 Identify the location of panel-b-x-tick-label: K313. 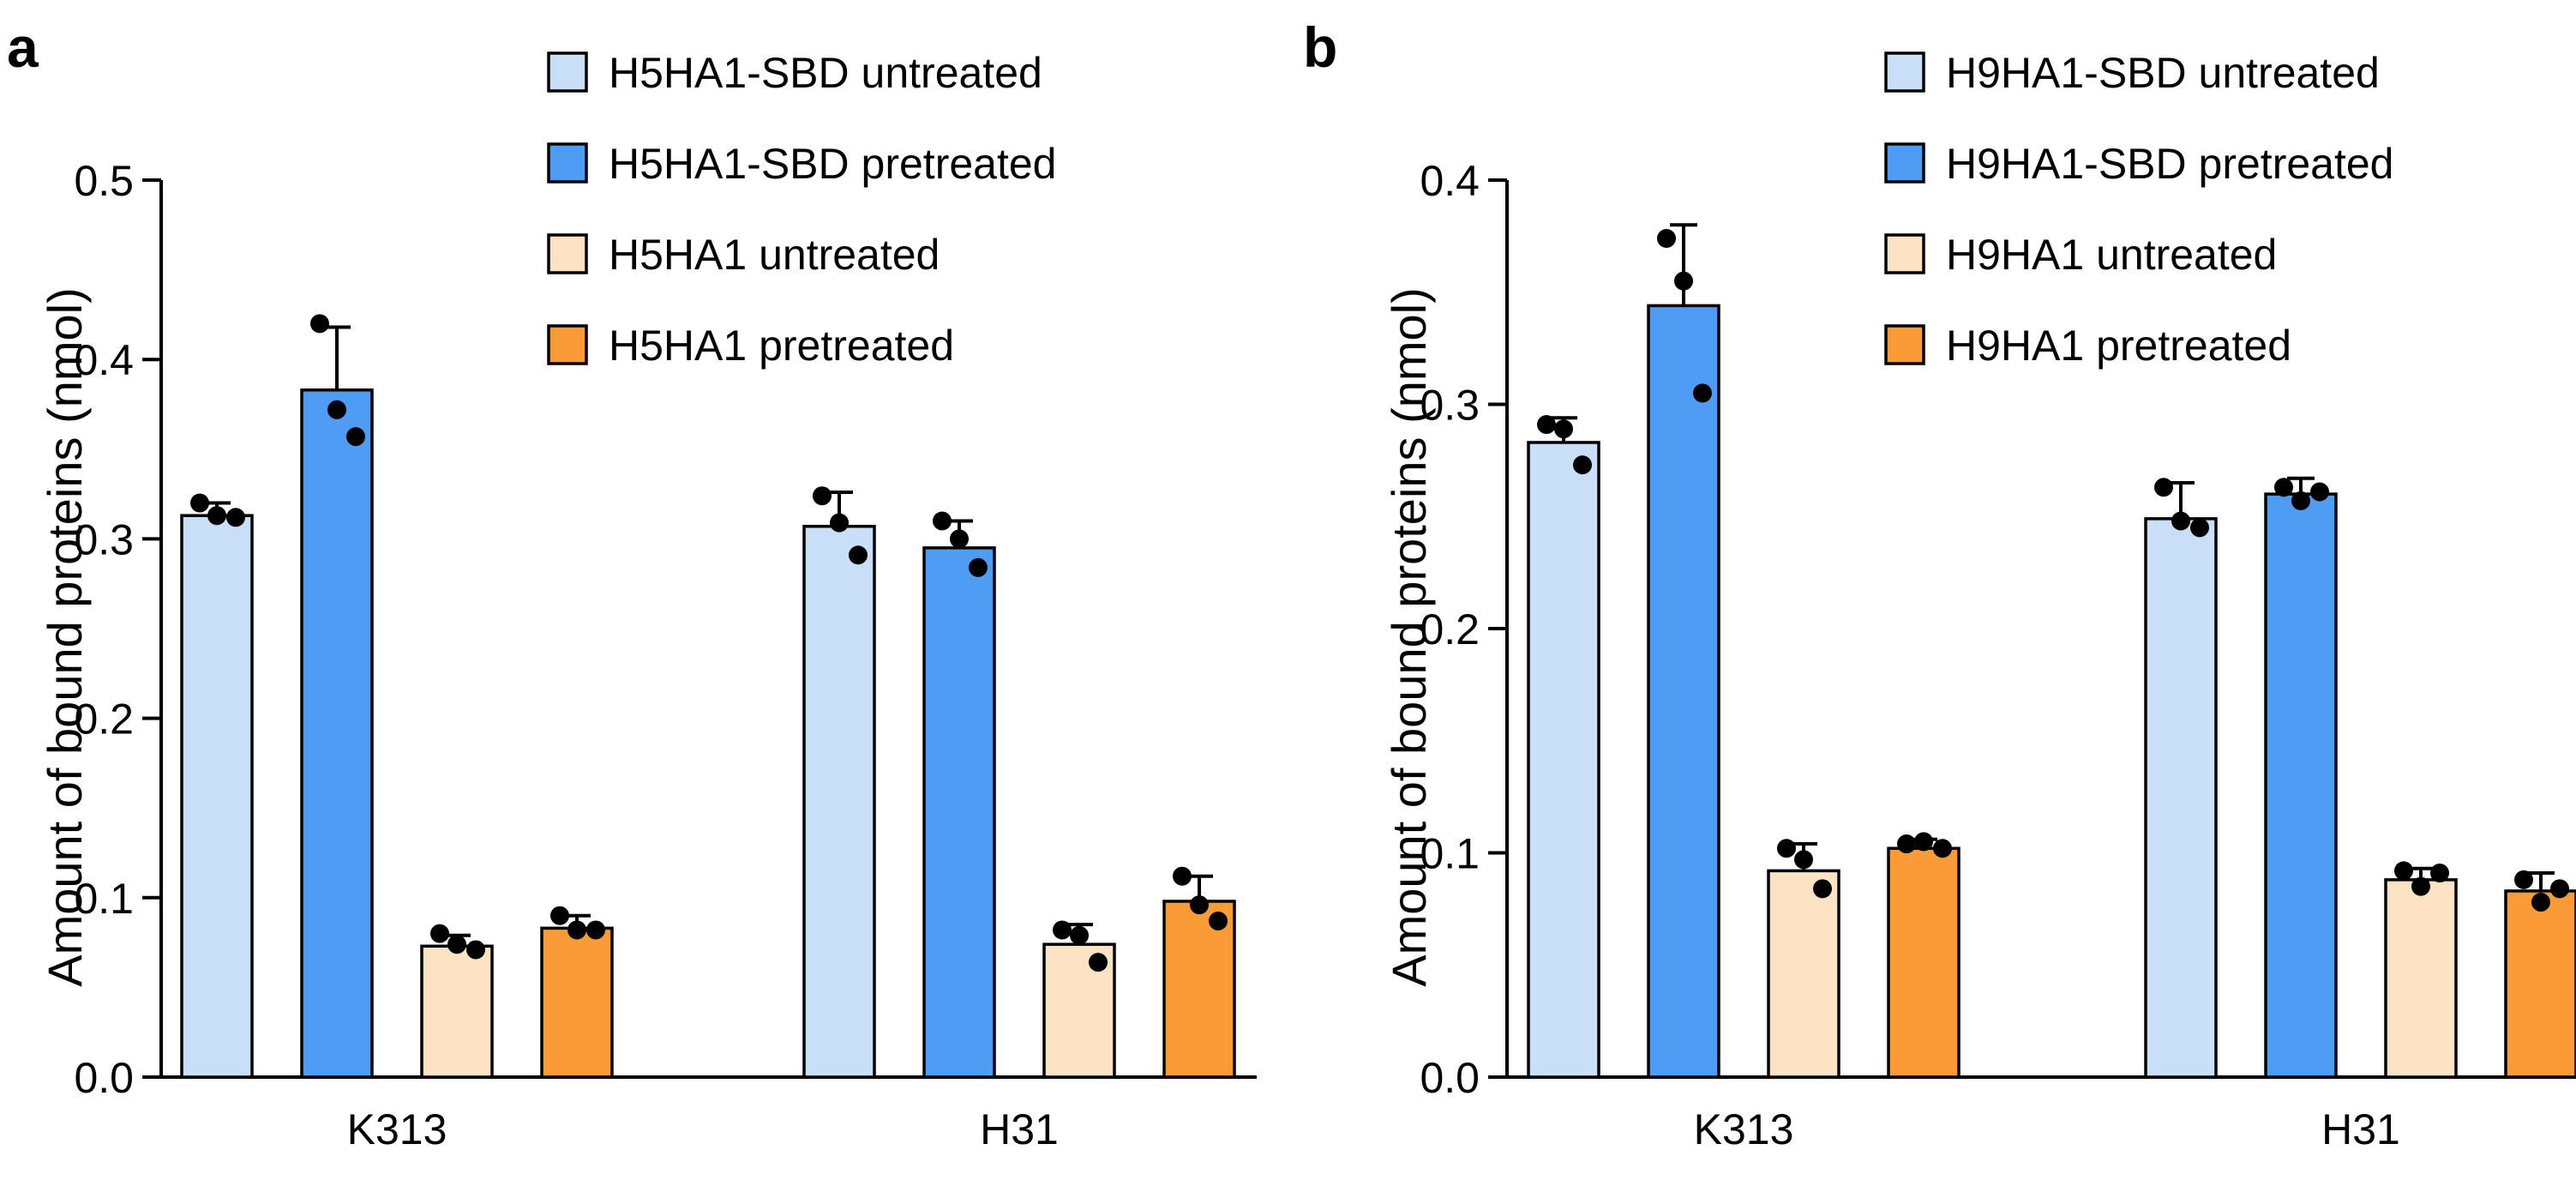
(1744, 1129).